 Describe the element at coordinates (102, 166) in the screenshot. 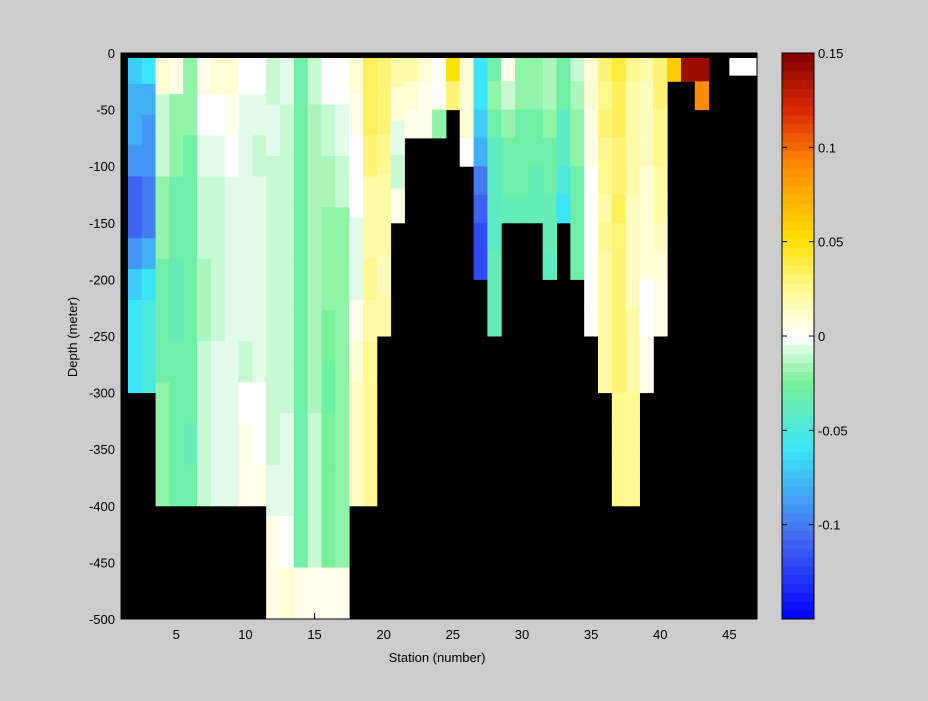

I see `y-tick-label: -100` at that location.